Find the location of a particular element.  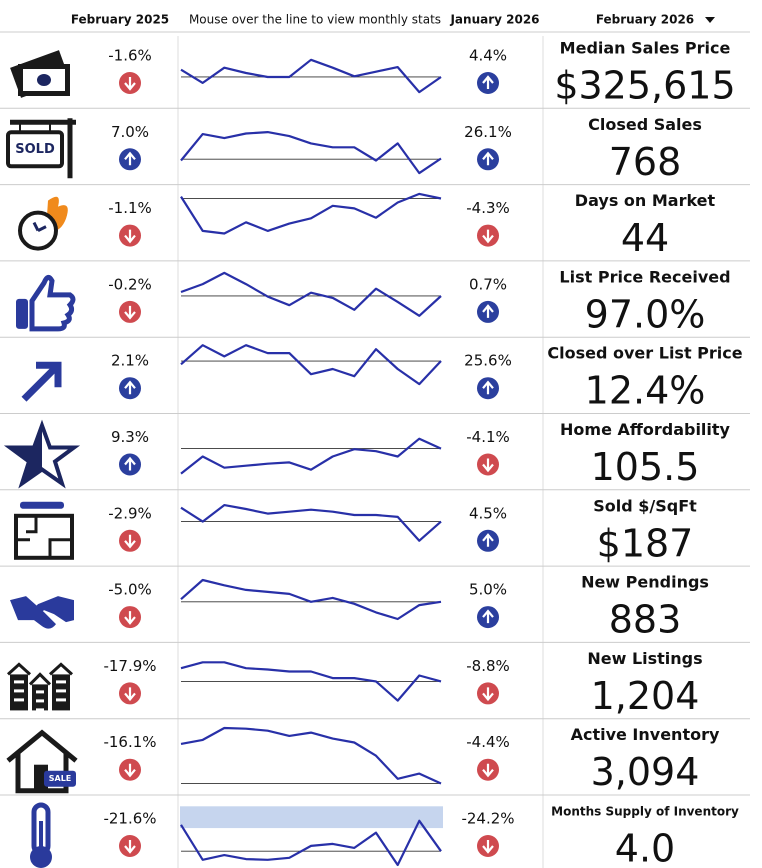

metric-value: 105.5 is located at coordinates (645, 467).